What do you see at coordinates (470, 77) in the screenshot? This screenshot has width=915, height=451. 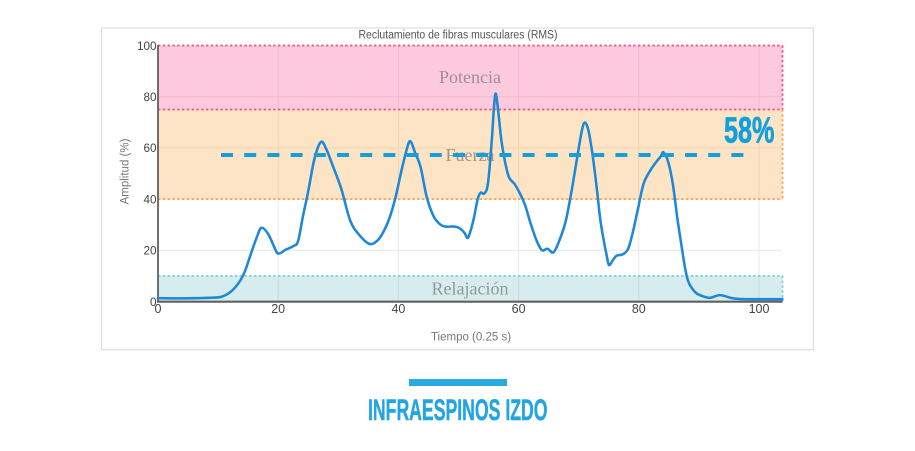 I see `svg-text: Potencia` at bounding box center [470, 77].